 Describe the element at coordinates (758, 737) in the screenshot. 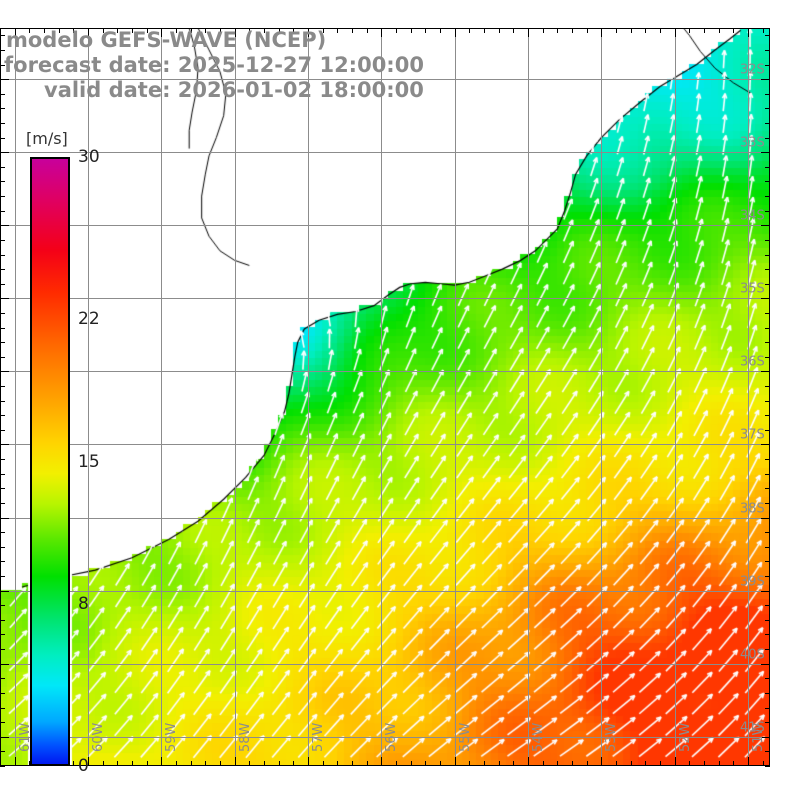

I see `lon-label: 51W` at that location.